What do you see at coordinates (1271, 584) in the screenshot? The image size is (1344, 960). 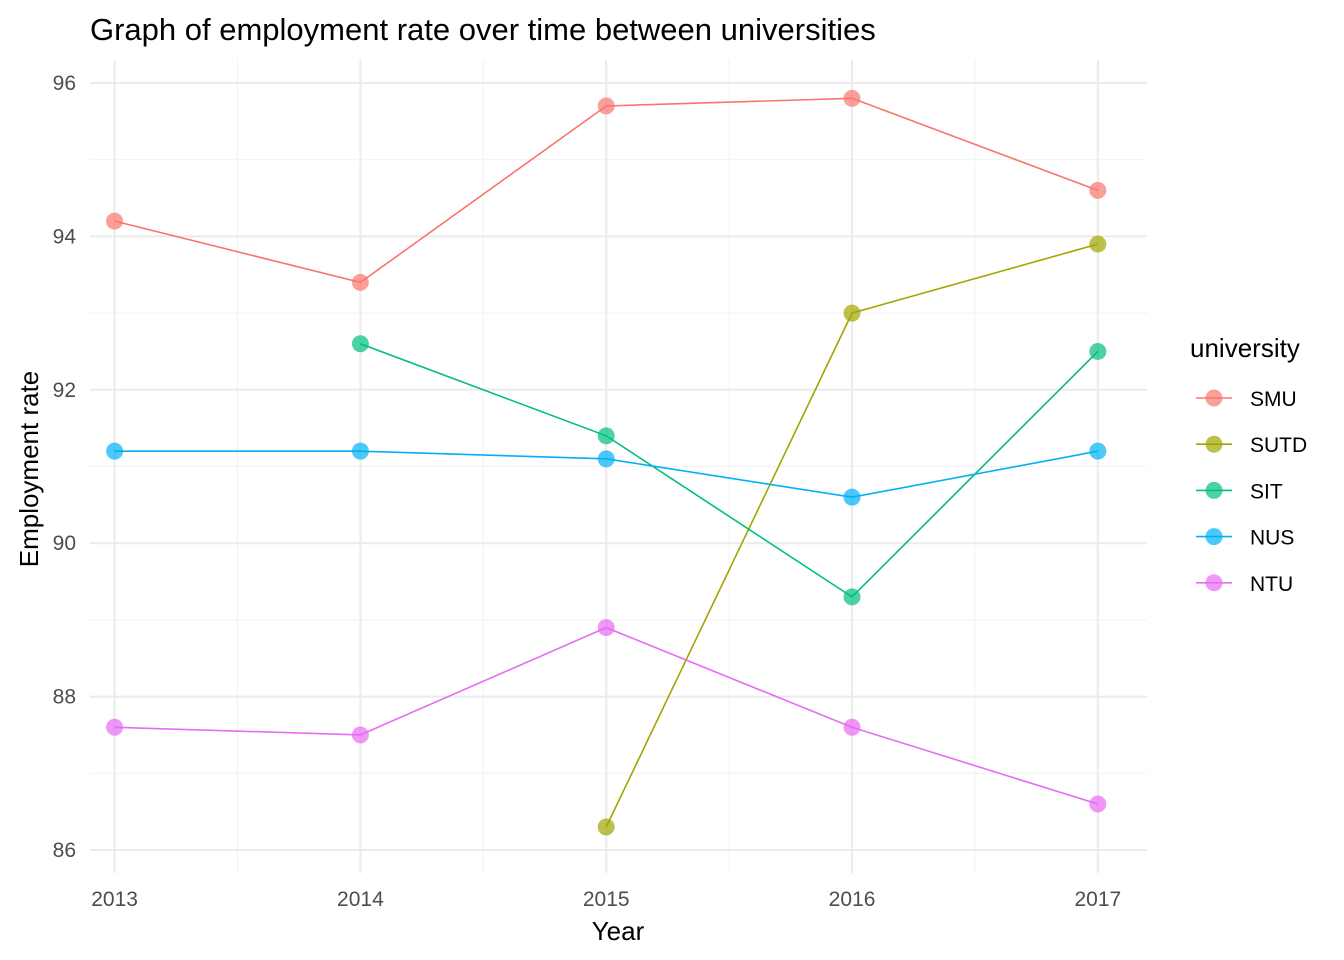 I see `legend-label: NTU` at bounding box center [1271, 584].